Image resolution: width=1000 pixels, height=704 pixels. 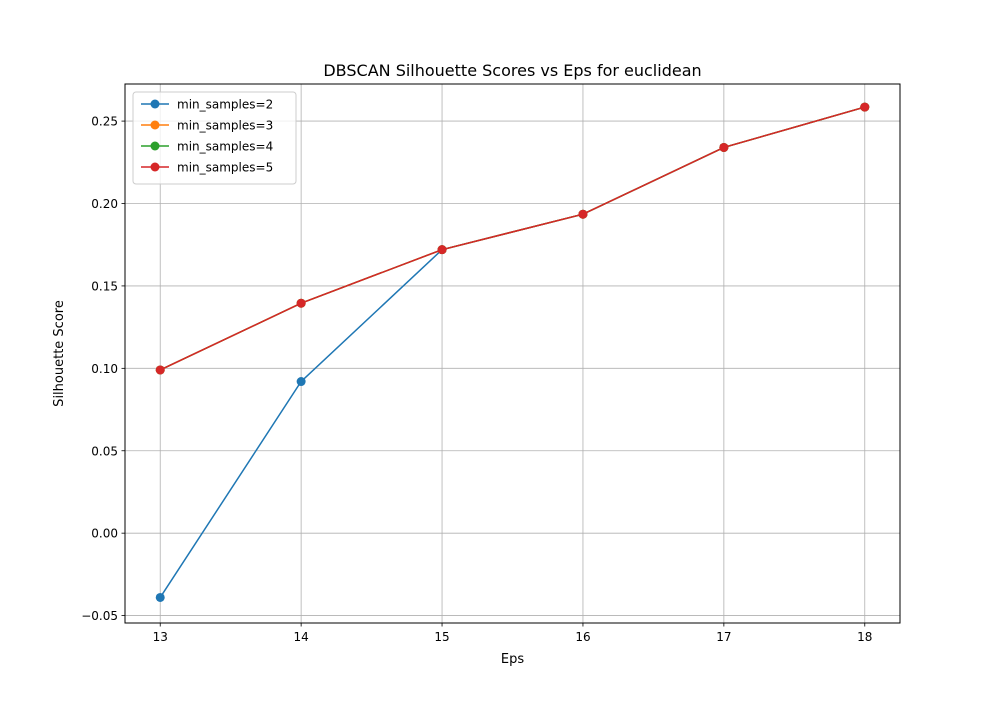 I want to click on legend-label: min_samples=2, so click(x=225, y=105).